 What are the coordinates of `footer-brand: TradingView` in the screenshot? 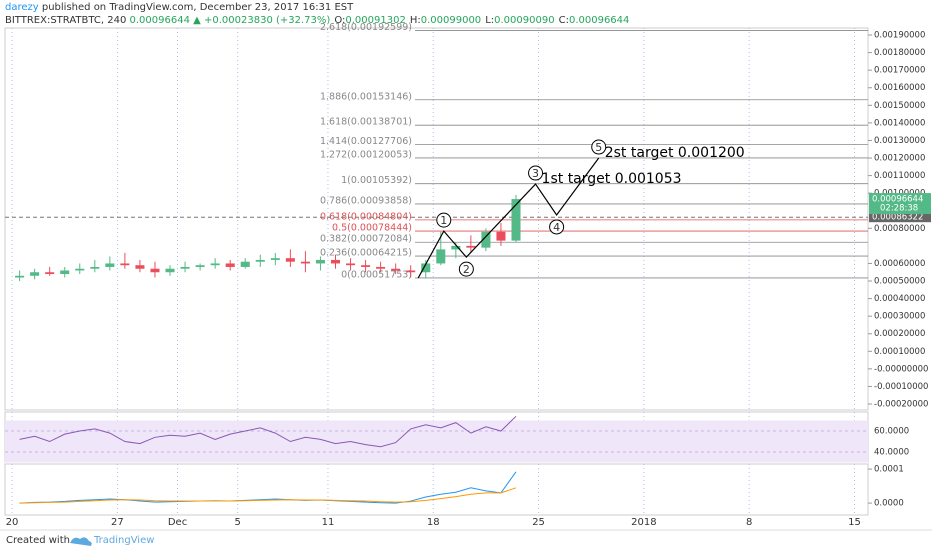 It's located at (123, 540).